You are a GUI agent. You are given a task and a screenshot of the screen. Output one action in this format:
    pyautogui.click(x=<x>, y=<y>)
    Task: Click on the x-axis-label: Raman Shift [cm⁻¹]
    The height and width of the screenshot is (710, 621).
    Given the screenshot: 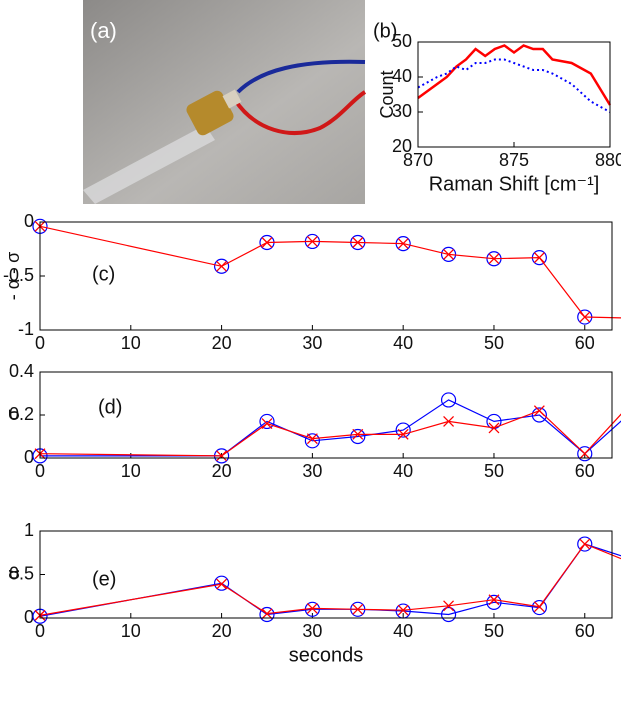 What is the action you would take?
    pyautogui.click(x=514, y=184)
    